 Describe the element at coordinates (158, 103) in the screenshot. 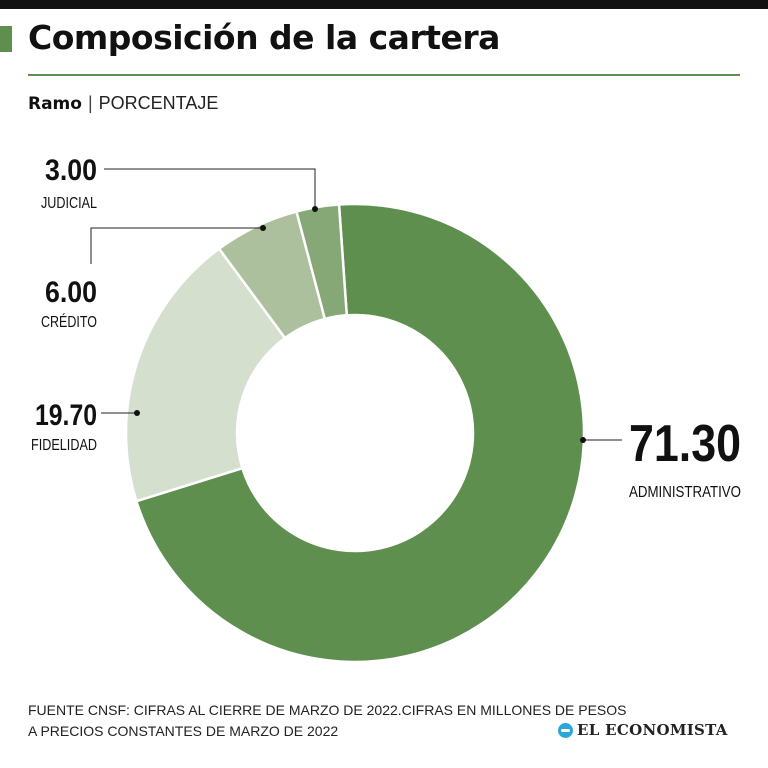

I see `subtitle-unit: PORCENTAJE` at that location.